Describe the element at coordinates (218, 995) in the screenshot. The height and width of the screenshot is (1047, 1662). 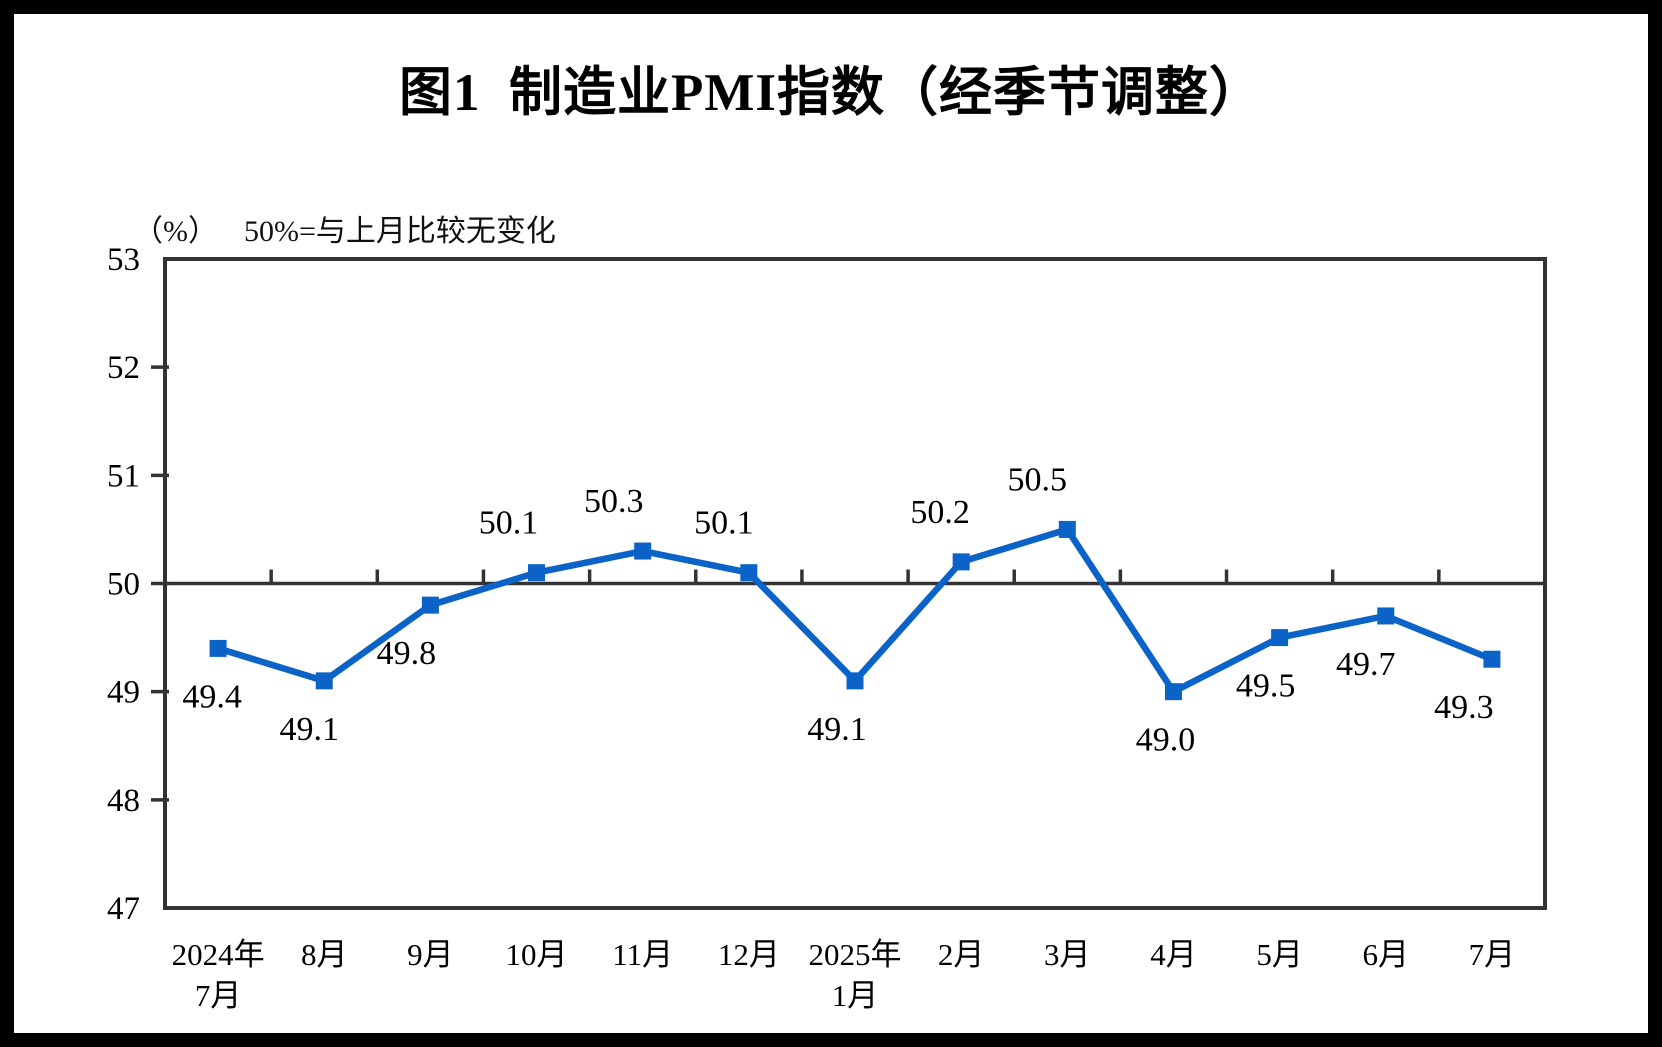
I see `x-tick-label-line2: 7月` at that location.